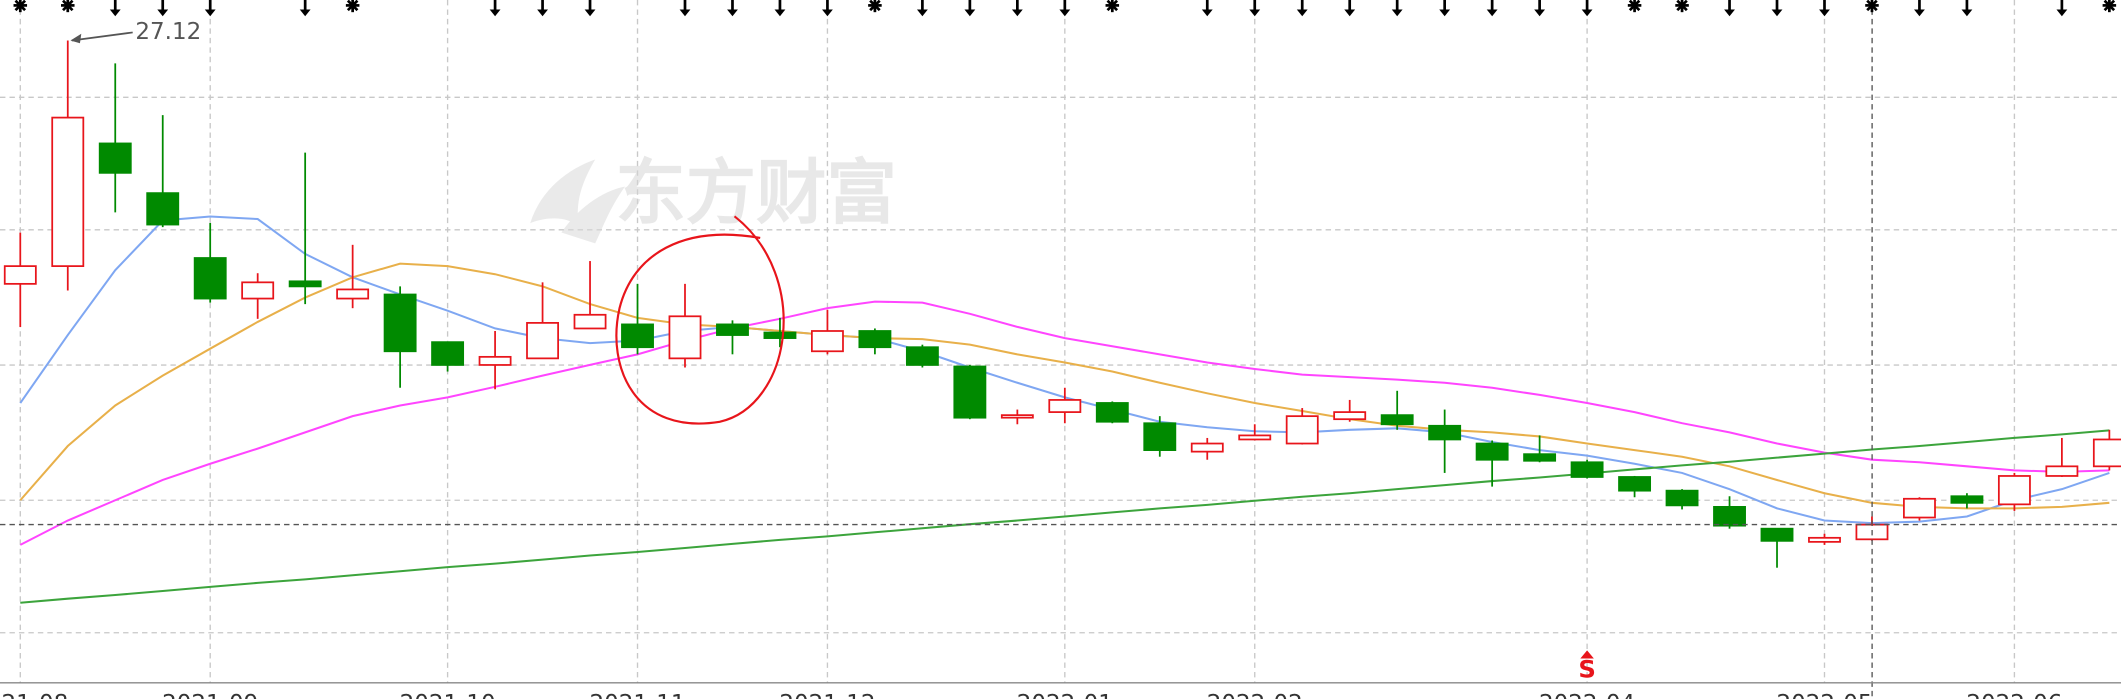 The width and height of the screenshot is (2121, 699). Describe the element at coordinates (168, 32) in the screenshot. I see `high-label: 27.12` at that location.